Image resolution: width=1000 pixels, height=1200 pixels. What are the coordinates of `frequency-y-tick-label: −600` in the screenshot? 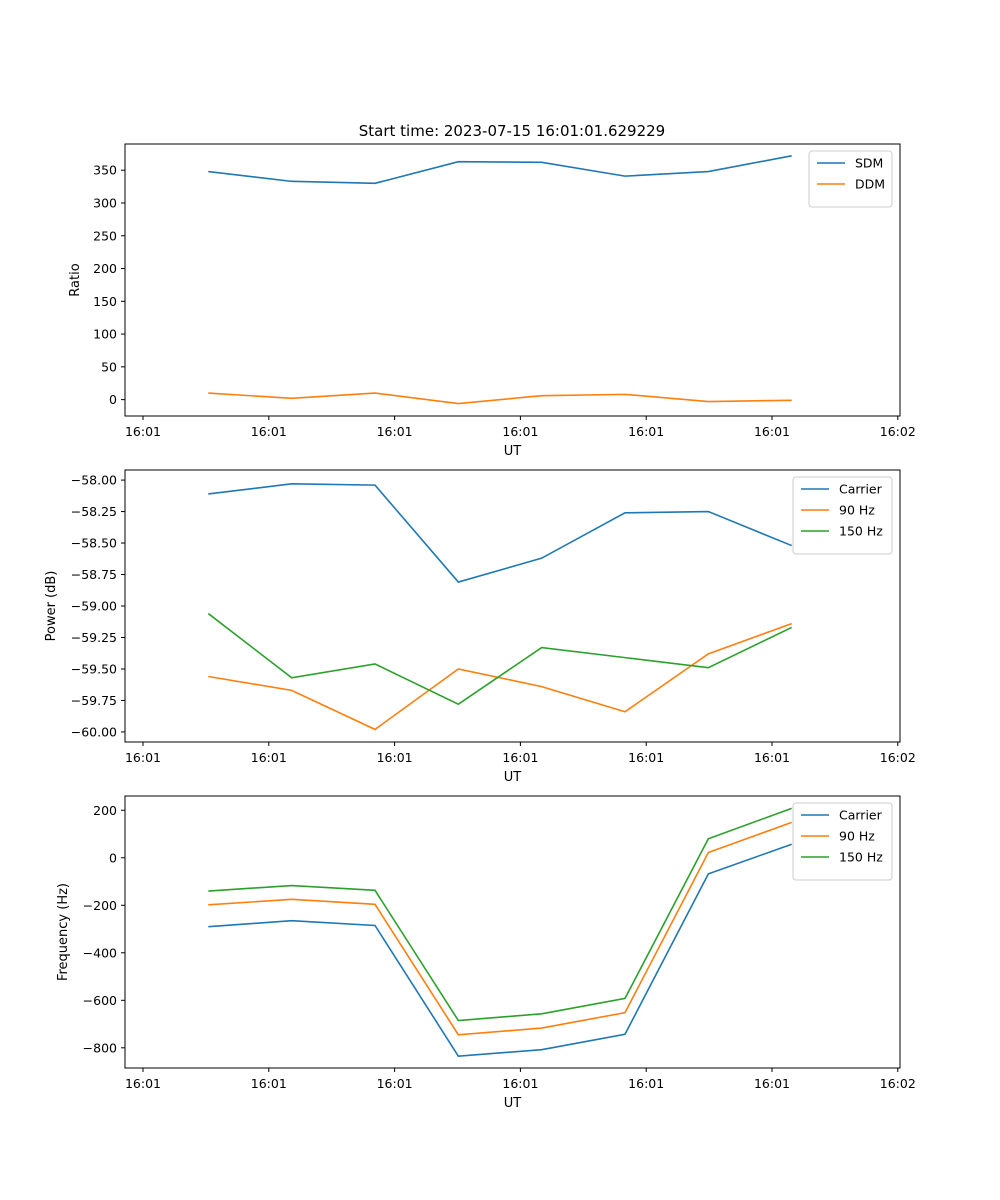 It's located at (100, 1000).